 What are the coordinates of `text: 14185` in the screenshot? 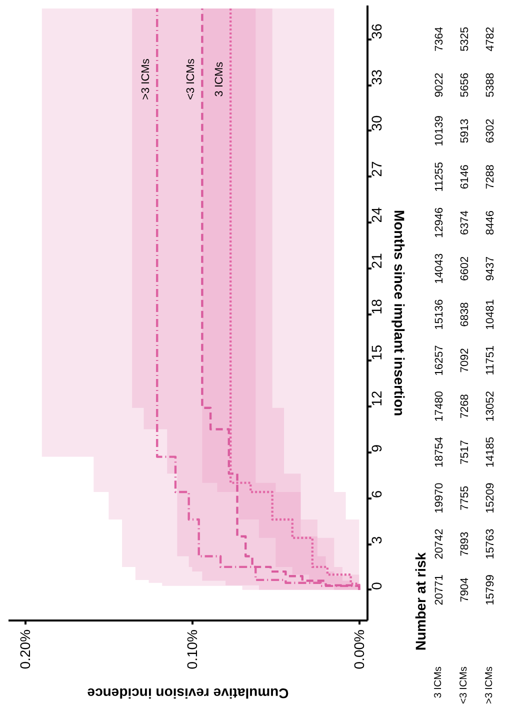 It's located at (490, 452).